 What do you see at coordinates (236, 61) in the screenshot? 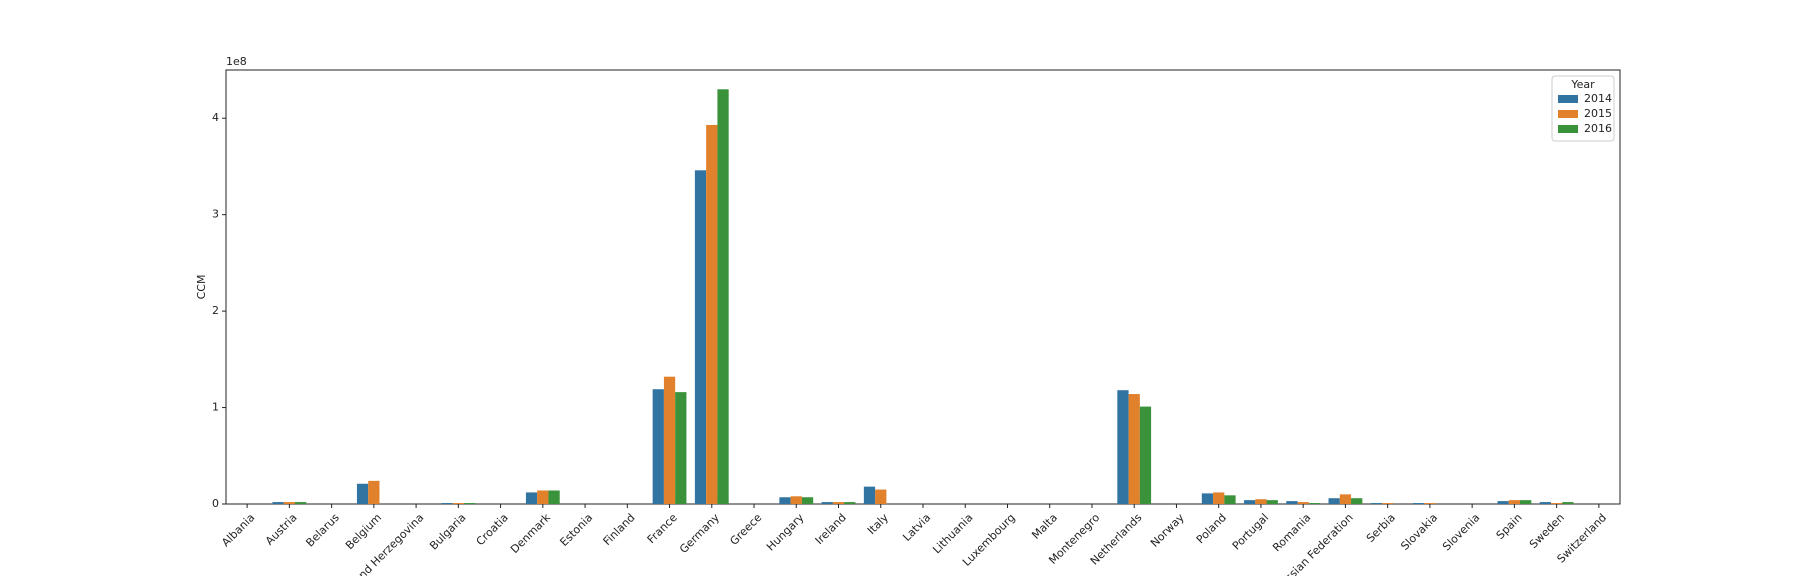
I see `offset-label: 1e8` at bounding box center [236, 61].